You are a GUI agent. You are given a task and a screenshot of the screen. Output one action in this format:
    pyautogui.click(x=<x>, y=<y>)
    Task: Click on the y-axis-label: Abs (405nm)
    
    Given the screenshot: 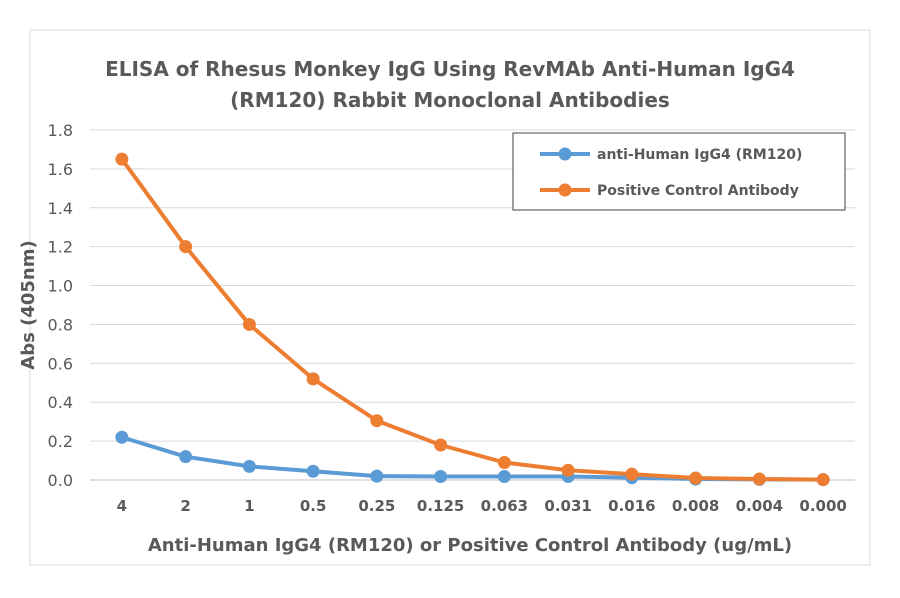 What is the action you would take?
    pyautogui.click(x=28, y=304)
    